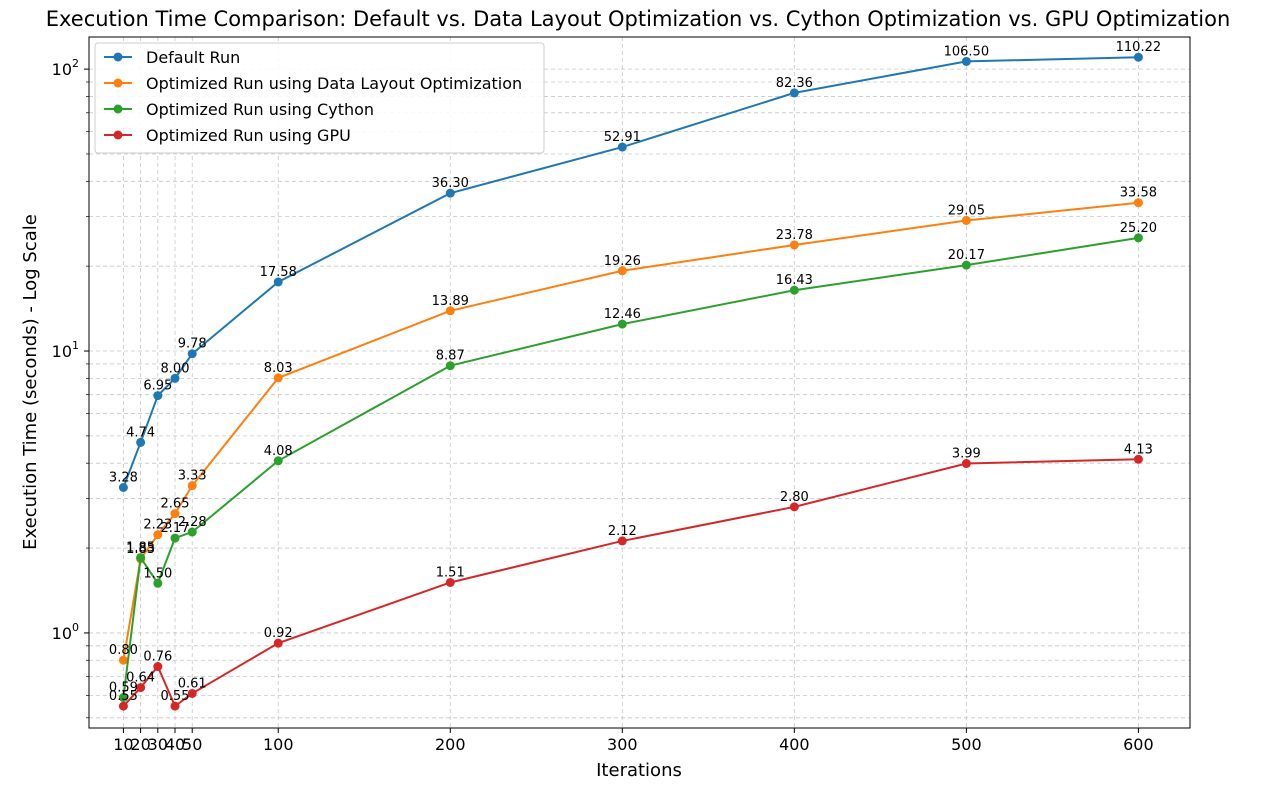  What do you see at coordinates (794, 235) in the screenshot?
I see `data-label: 23.78` at bounding box center [794, 235].